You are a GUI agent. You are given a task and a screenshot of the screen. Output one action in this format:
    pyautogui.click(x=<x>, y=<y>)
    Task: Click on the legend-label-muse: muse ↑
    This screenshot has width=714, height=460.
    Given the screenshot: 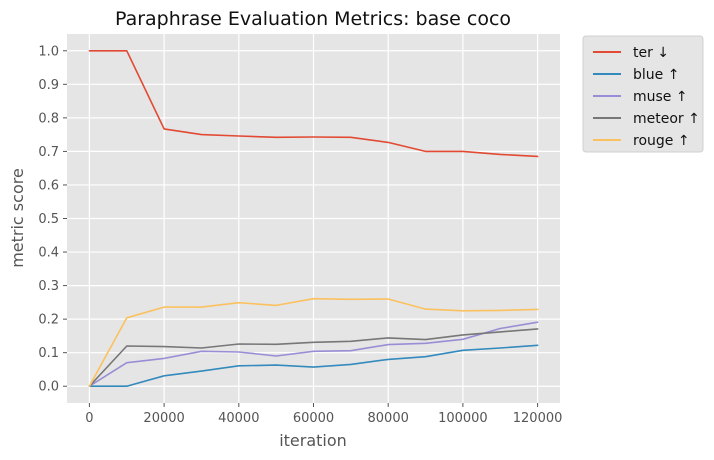 What is the action you would take?
    pyautogui.click(x=660, y=97)
    